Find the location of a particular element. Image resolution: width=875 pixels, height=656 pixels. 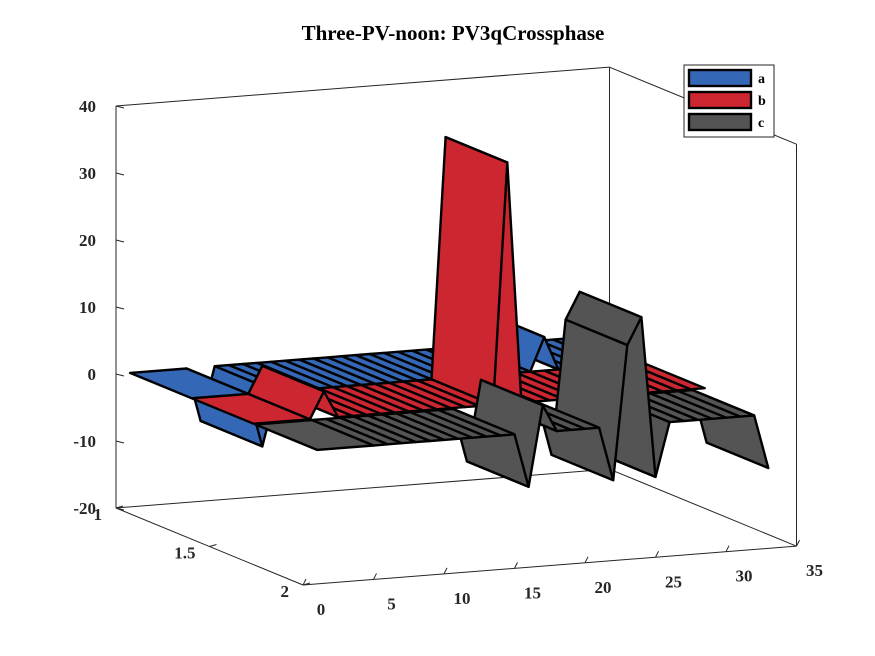

x-tick-label: 10 is located at coordinates (462, 598).